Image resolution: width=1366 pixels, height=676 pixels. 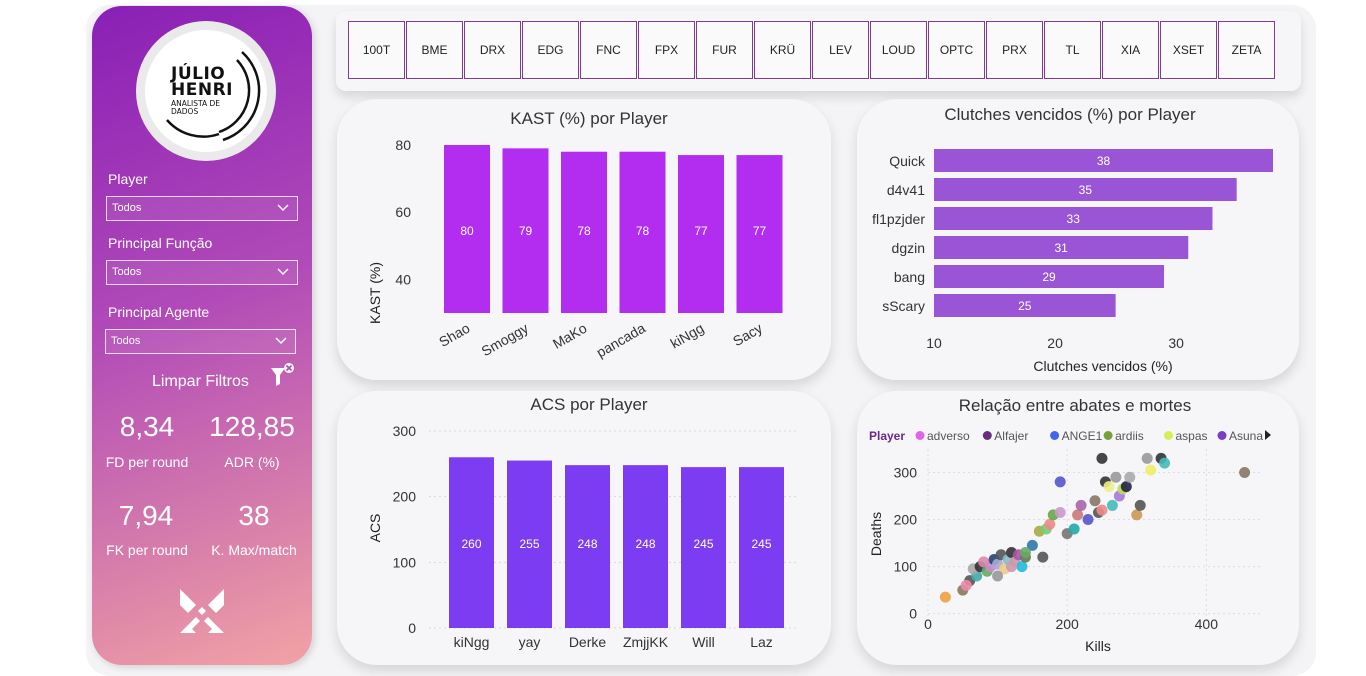 What do you see at coordinates (202, 208) in the screenshot?
I see `filter-player-dropdown: Todos` at bounding box center [202, 208].